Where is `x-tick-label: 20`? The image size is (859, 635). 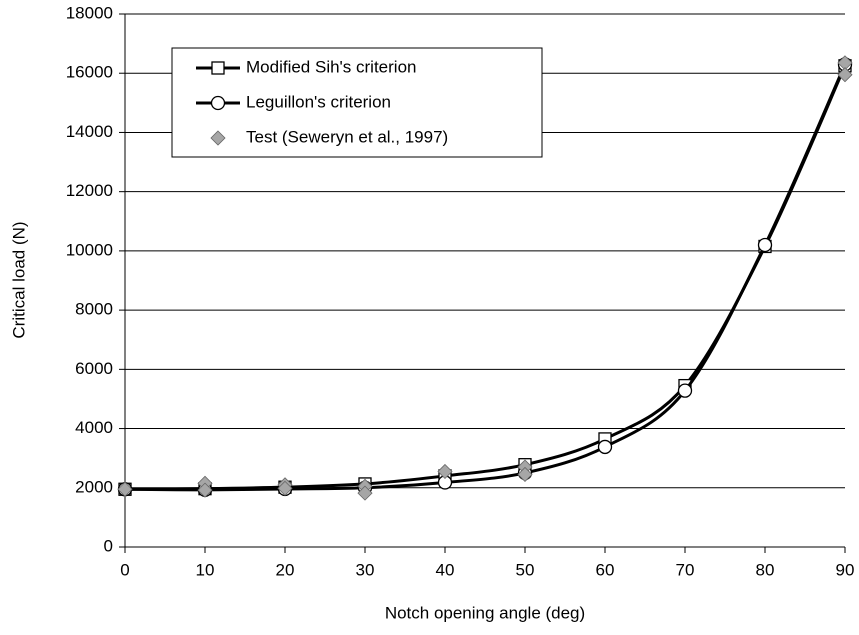 x-tick-label: 20 is located at coordinates (285, 569).